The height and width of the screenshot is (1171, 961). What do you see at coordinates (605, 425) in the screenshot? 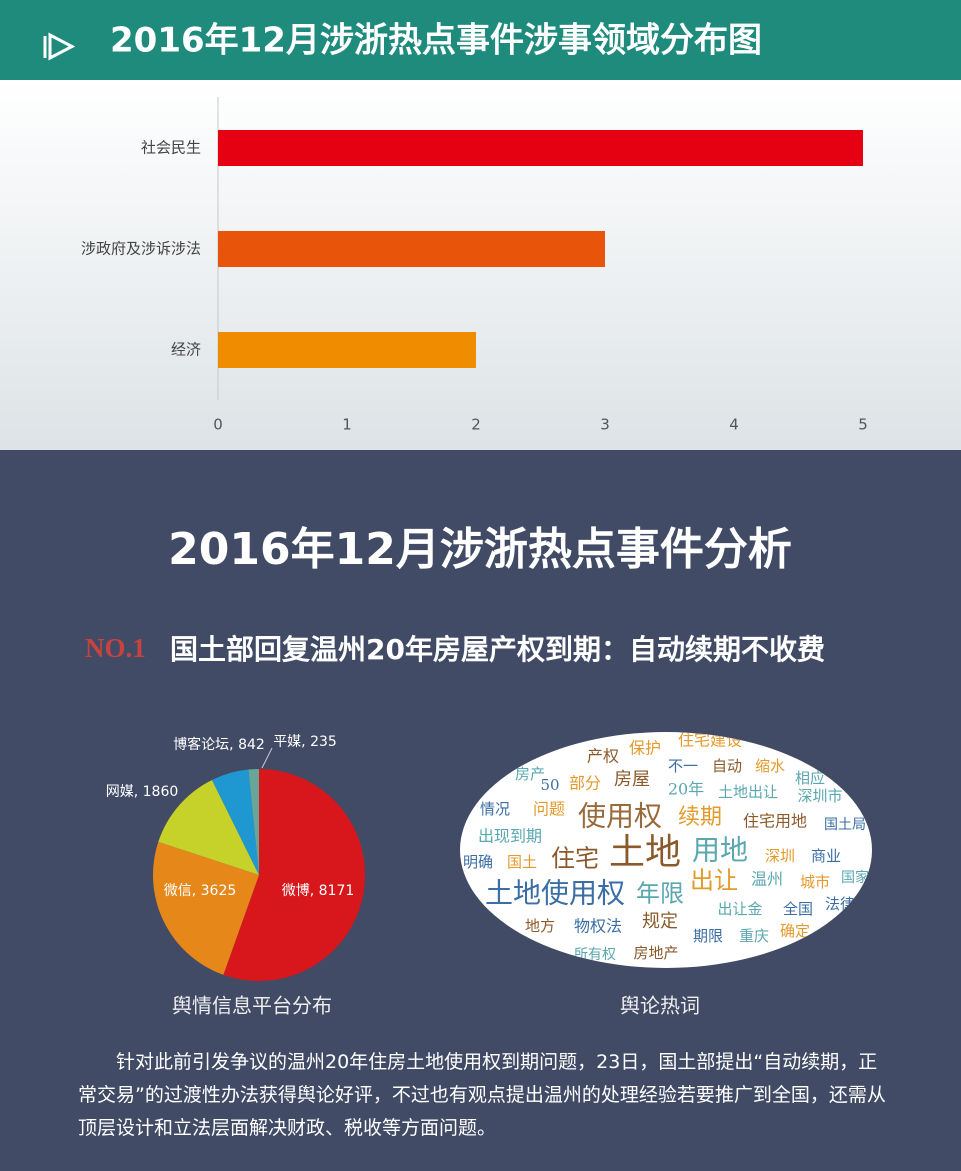
I see `x-tick-label: 3` at bounding box center [605, 425].